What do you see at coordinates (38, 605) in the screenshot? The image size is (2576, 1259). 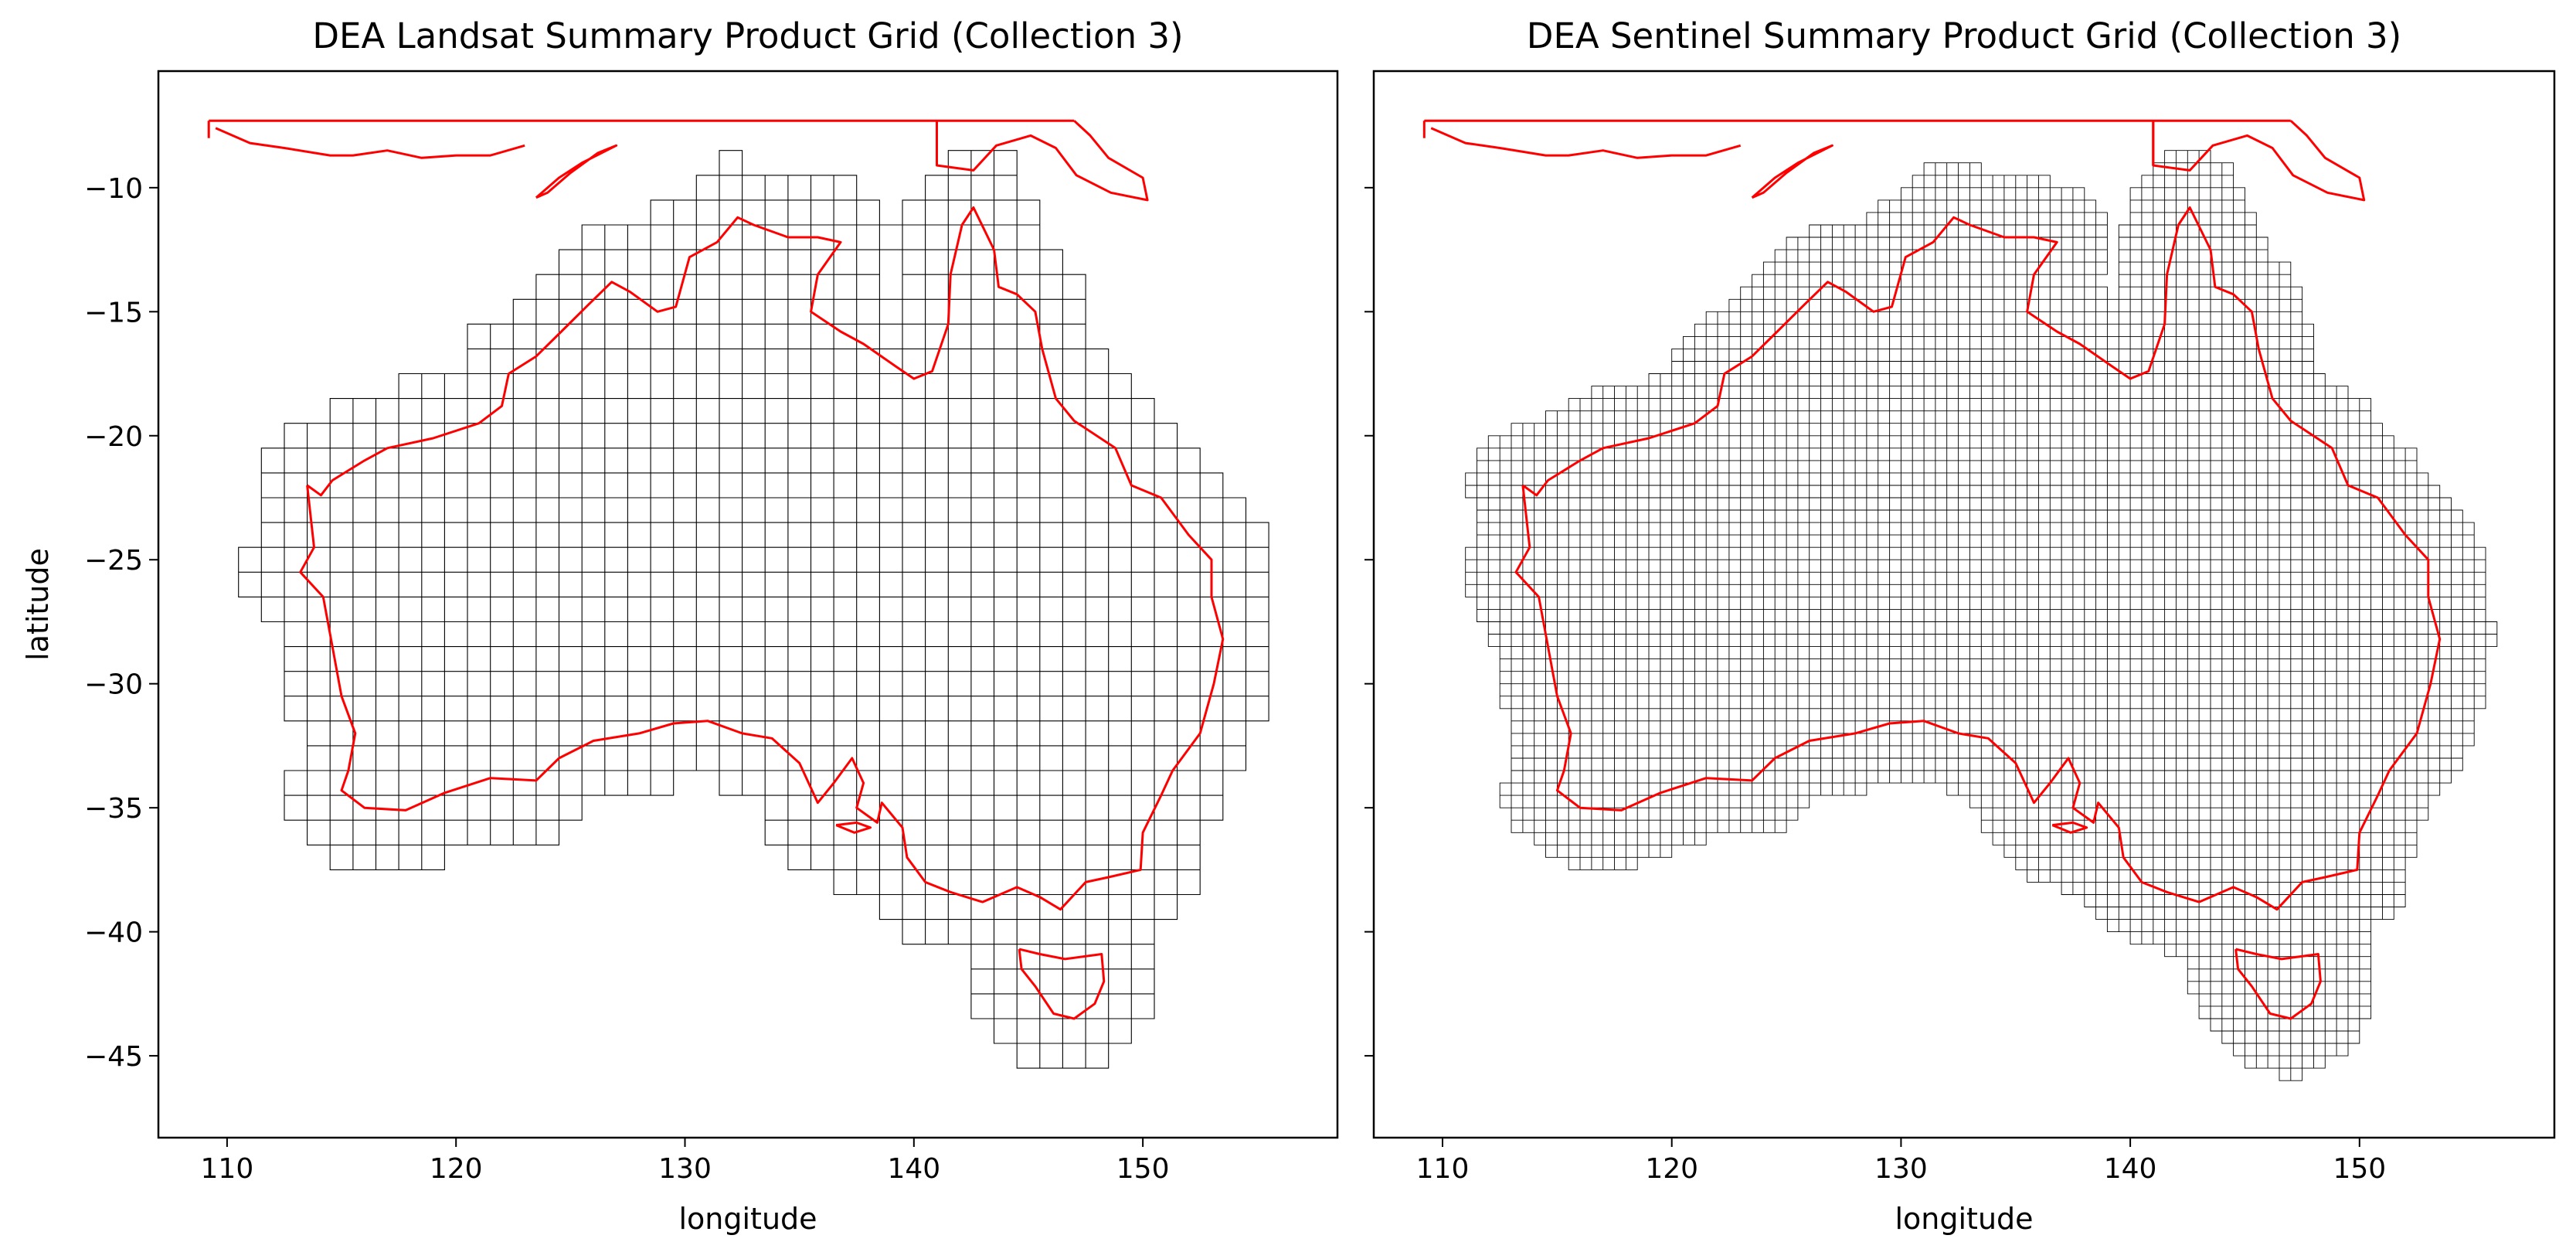 I see `y-axis-label: latitude` at bounding box center [38, 605].